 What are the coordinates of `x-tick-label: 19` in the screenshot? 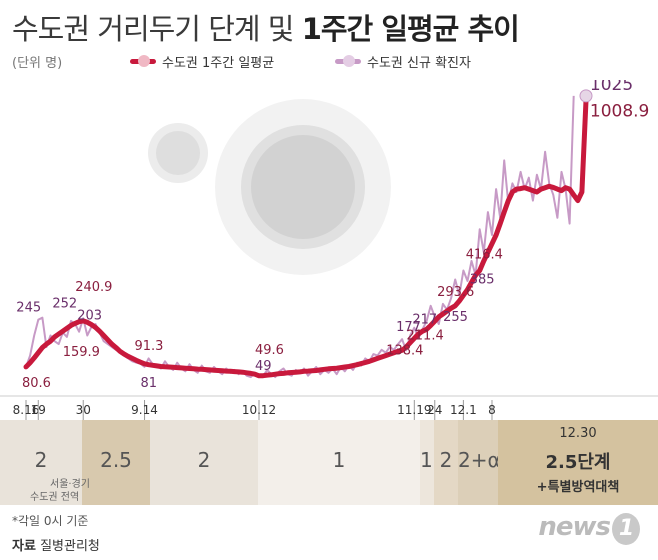 It's located at (38, 410).